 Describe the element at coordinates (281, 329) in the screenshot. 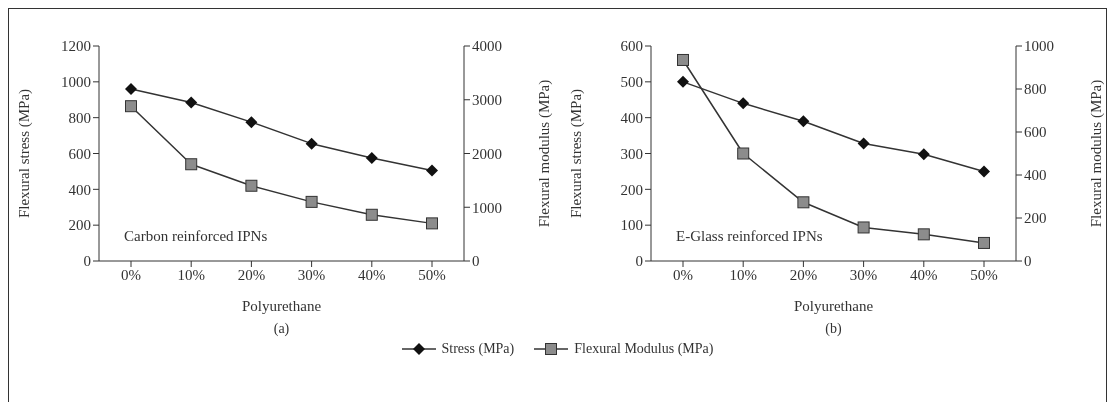

I see `text: (a)` at that location.